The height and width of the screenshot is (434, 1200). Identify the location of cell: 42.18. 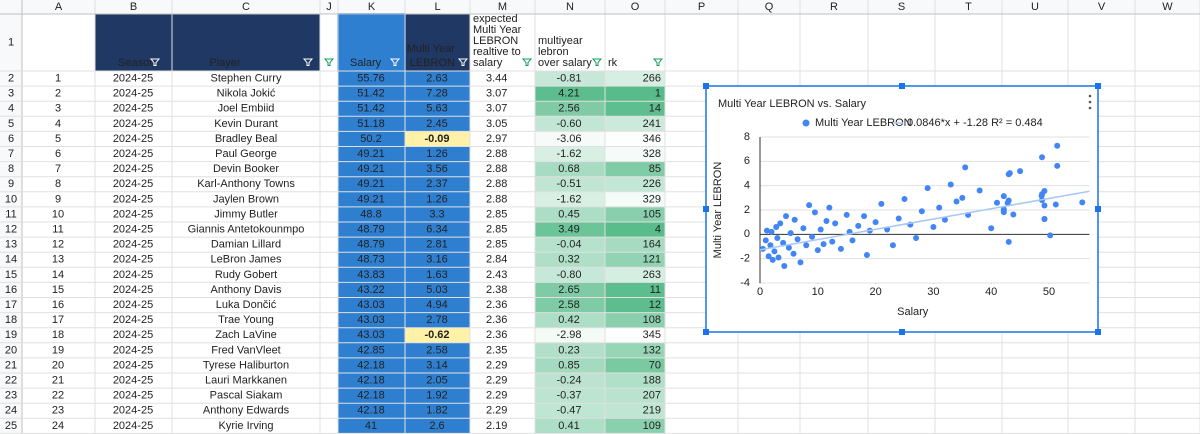
(371, 365).